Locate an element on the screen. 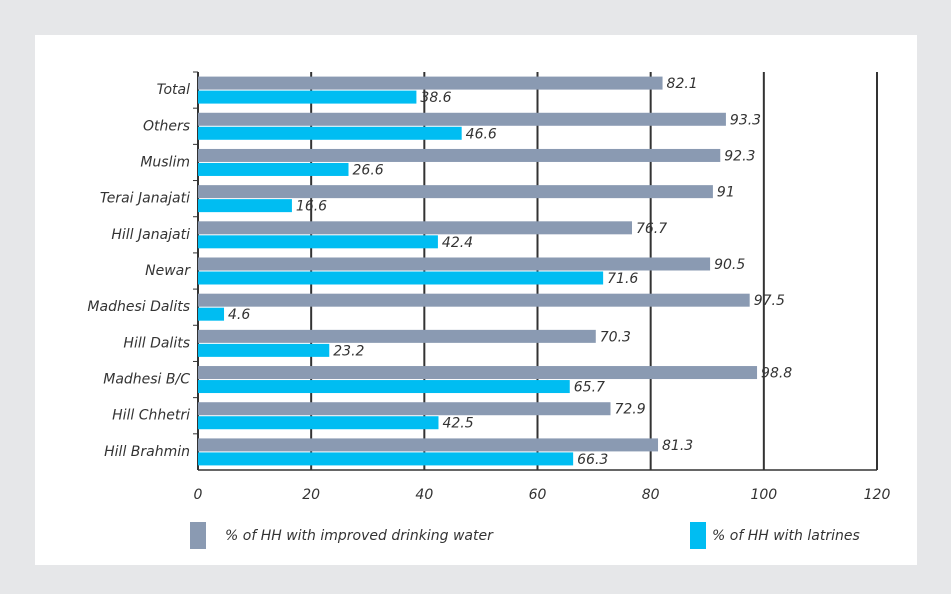 The width and height of the screenshot is (951, 594). x-tick-label: 0 is located at coordinates (198, 495).